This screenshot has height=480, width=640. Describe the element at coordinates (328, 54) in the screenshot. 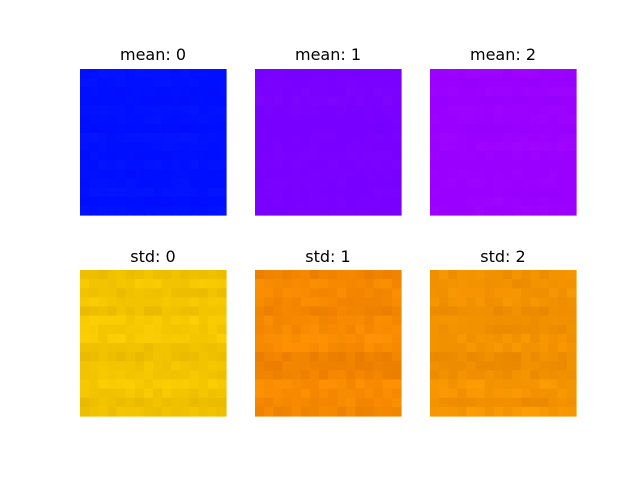

I see `panel-title: mean: 1` at that location.